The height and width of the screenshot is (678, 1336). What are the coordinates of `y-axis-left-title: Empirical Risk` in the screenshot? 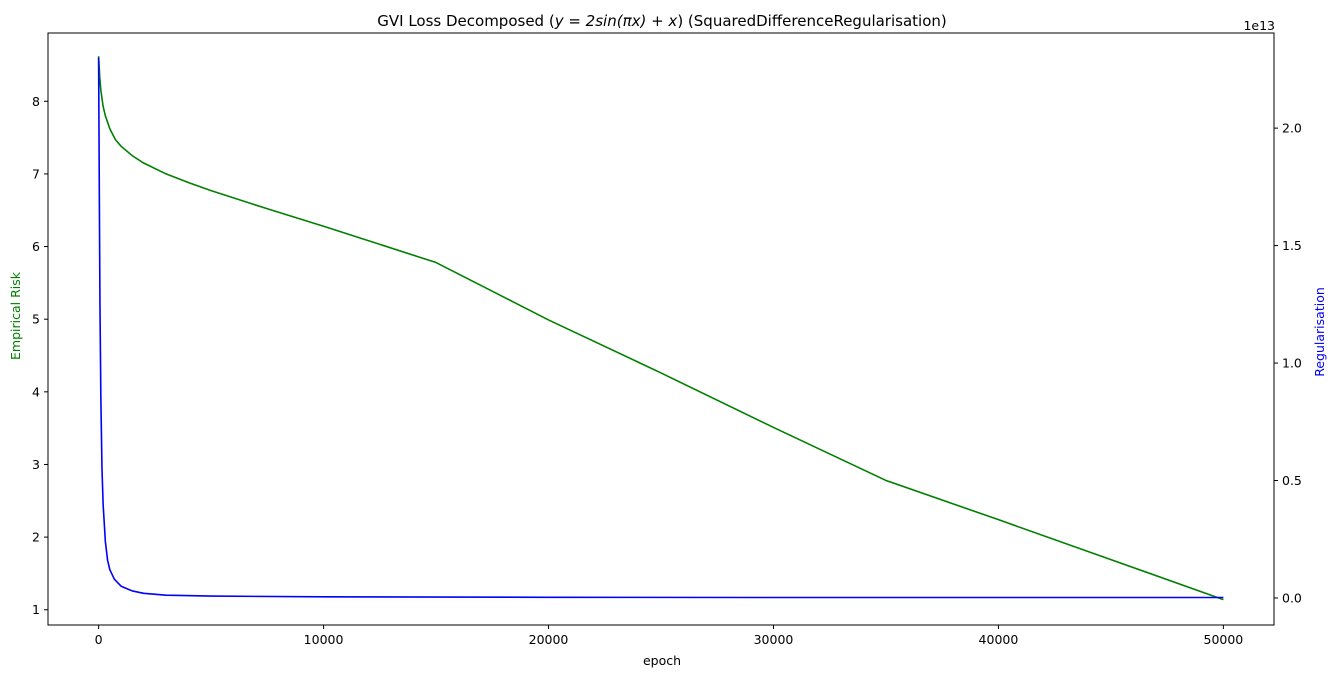 It's located at (15, 315).